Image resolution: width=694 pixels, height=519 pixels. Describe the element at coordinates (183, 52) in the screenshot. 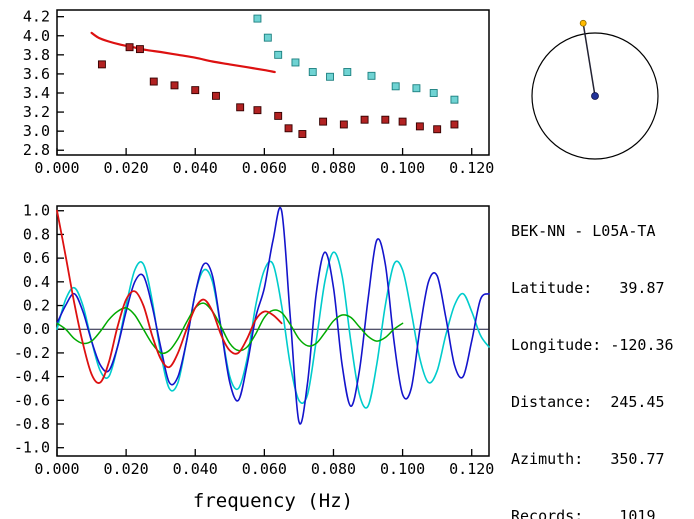

I see `model-dispersion-curve` at that location.